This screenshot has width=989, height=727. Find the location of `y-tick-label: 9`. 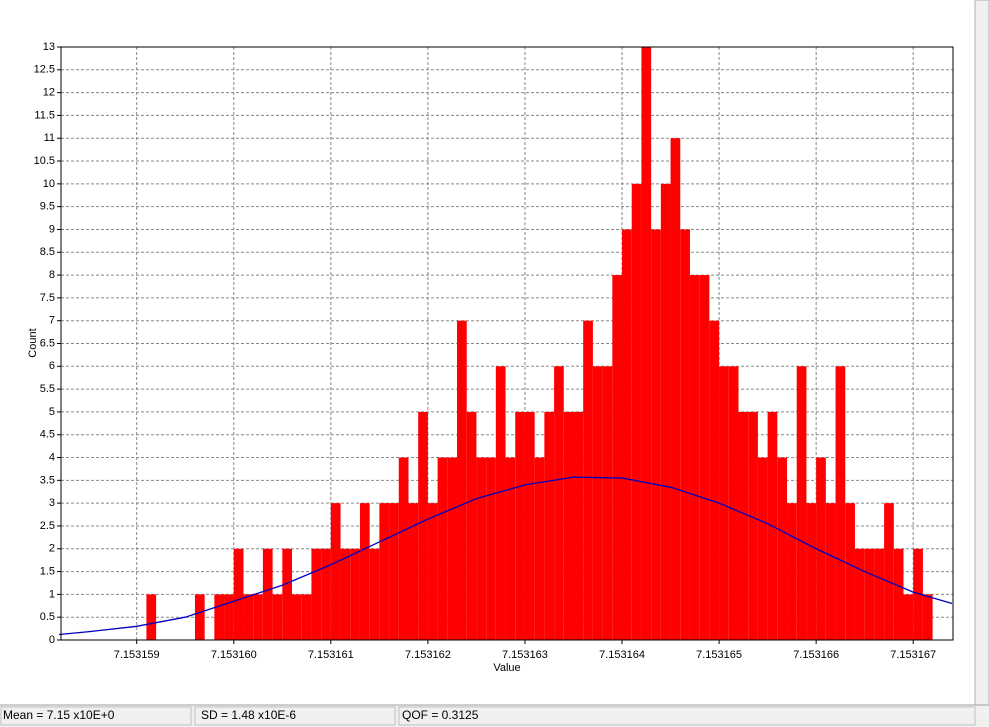

y-tick-label: 9 is located at coordinates (52, 229).